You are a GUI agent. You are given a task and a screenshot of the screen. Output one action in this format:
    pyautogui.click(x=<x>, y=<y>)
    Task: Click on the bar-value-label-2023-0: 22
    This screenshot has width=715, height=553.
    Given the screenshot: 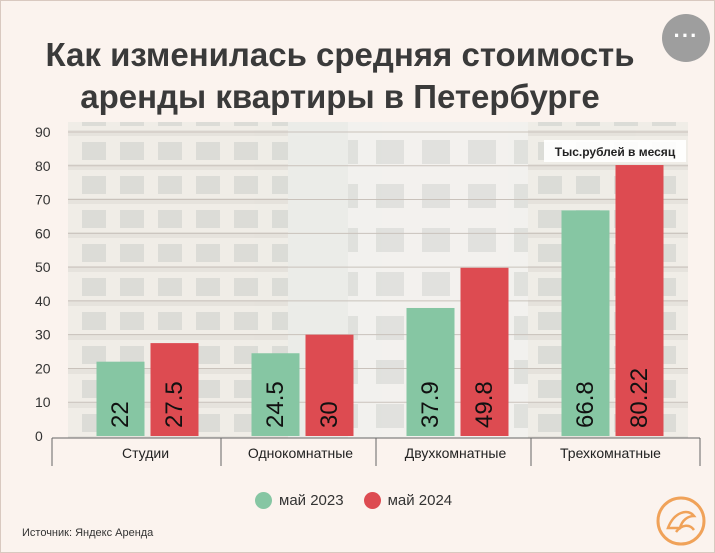 What is the action you would take?
    pyautogui.click(x=120, y=414)
    